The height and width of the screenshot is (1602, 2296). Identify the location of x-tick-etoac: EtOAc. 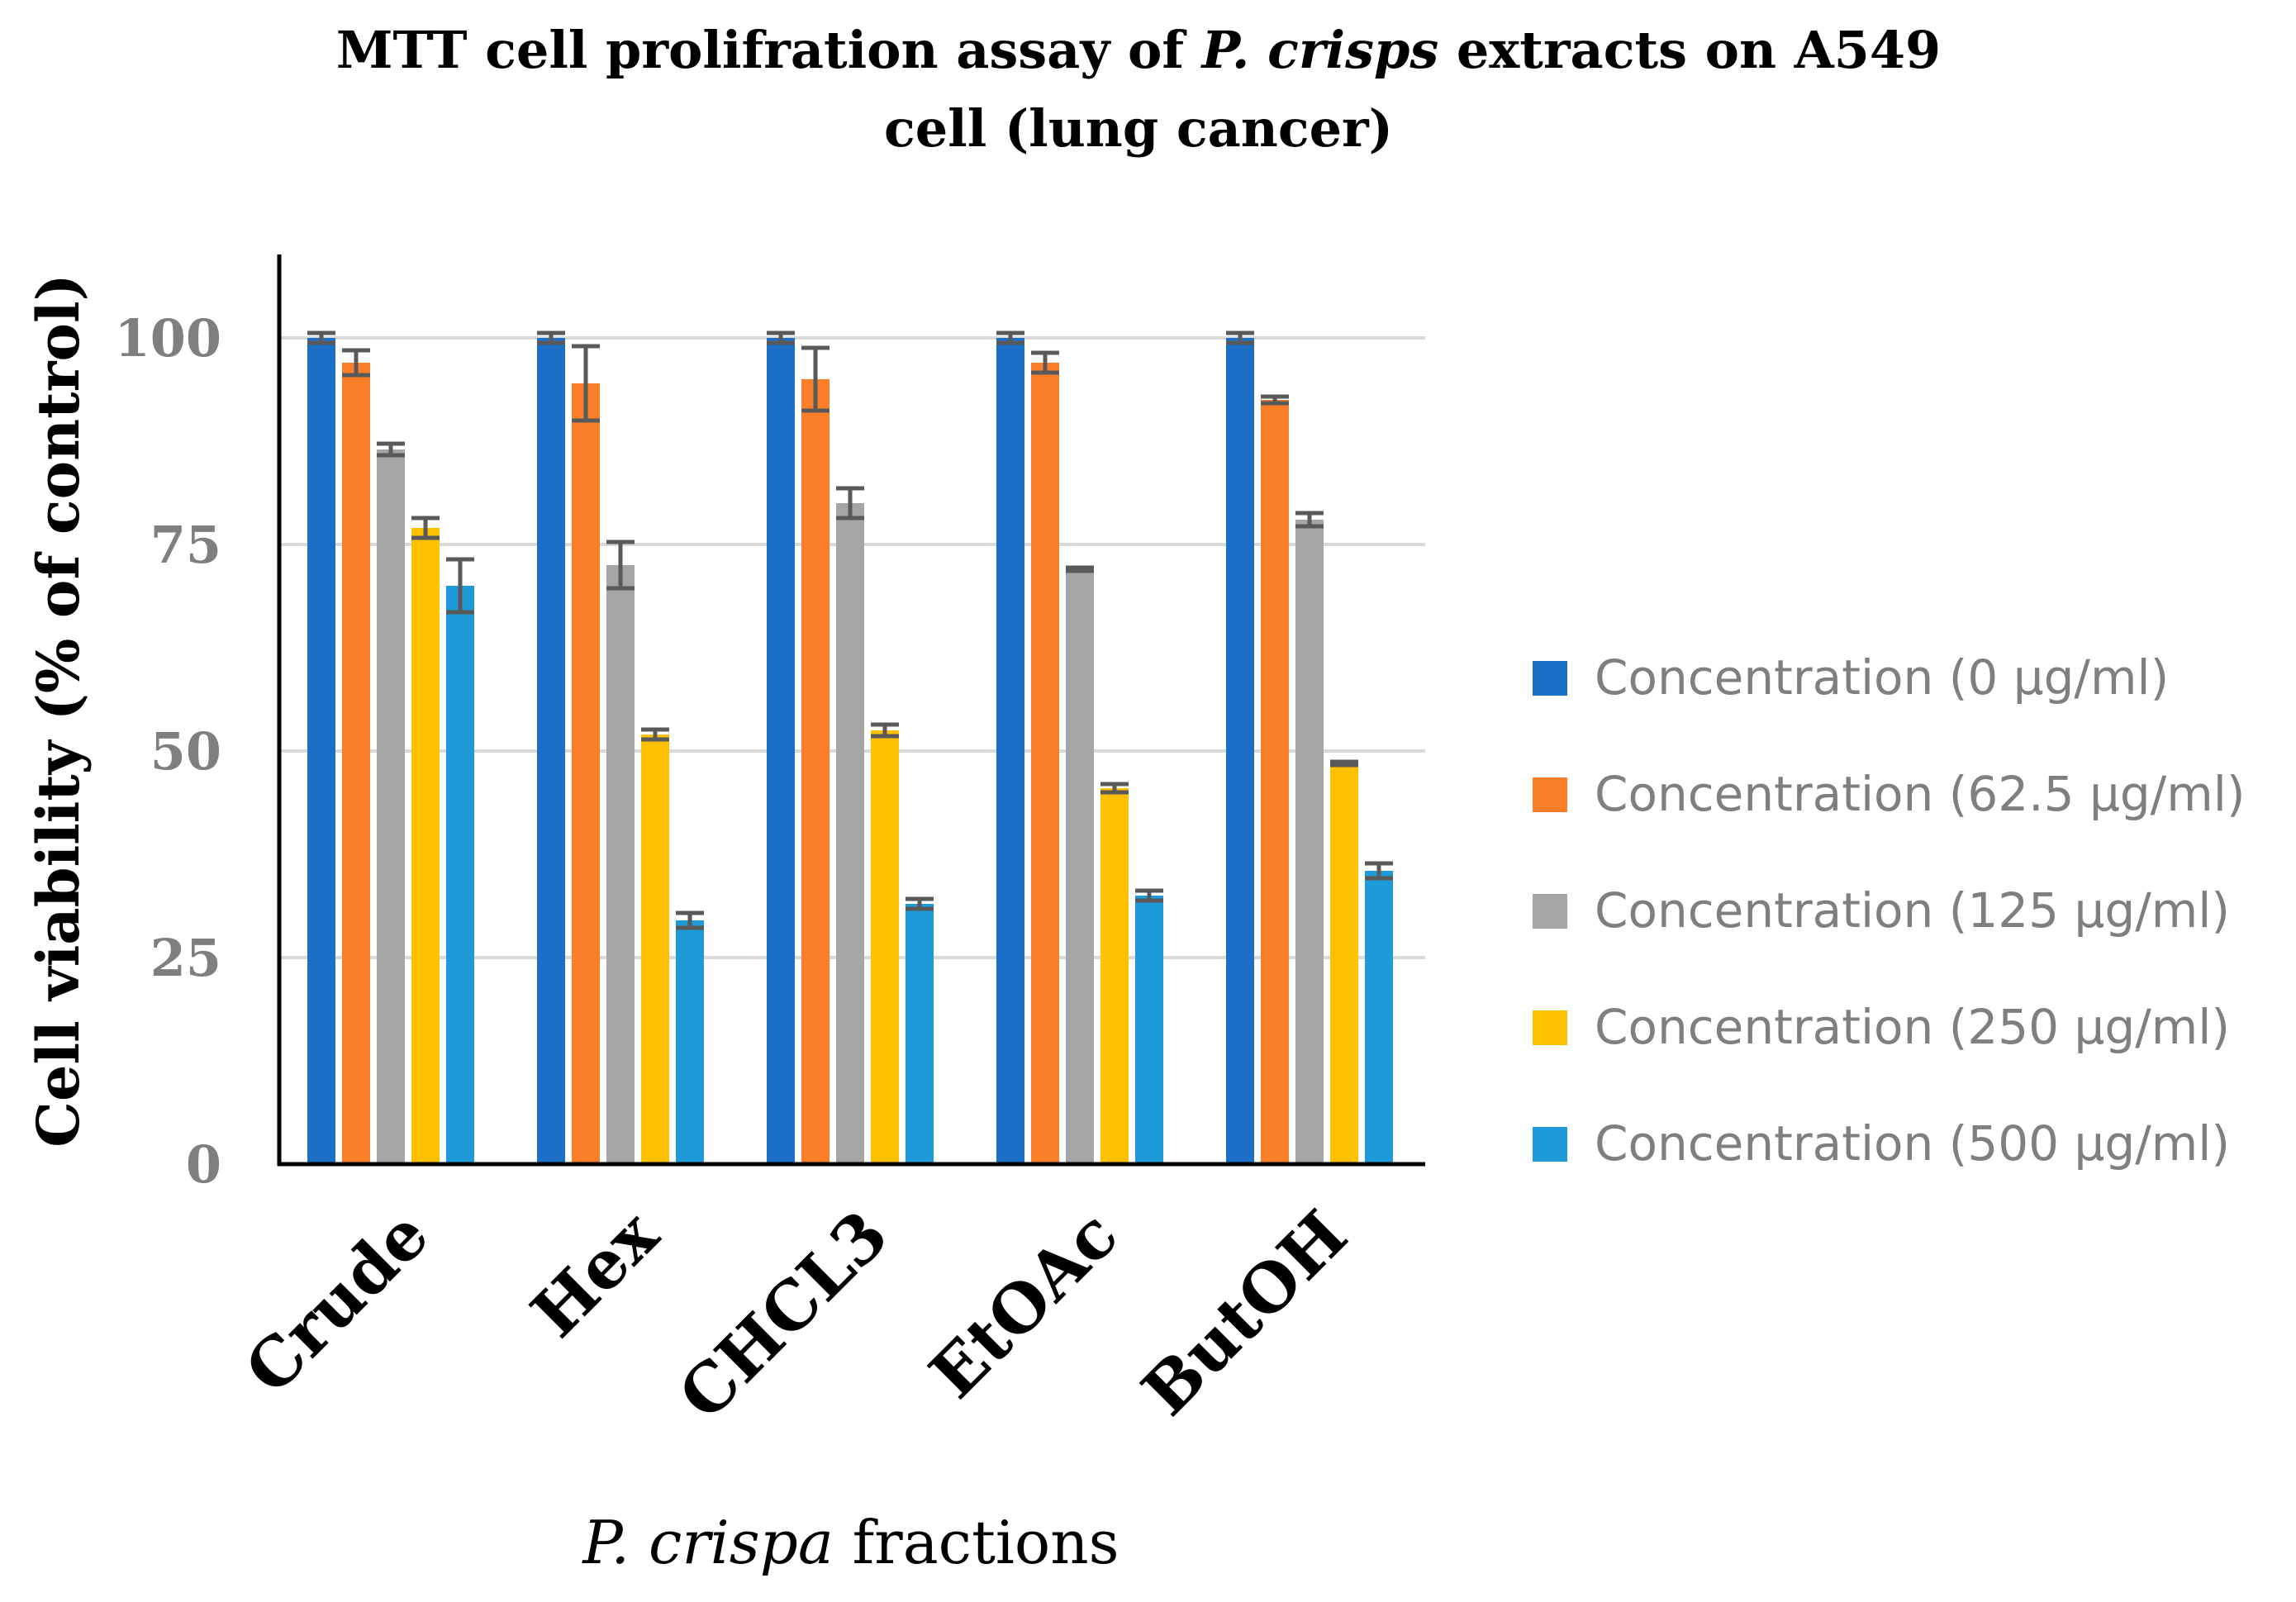
(1024, 1304).